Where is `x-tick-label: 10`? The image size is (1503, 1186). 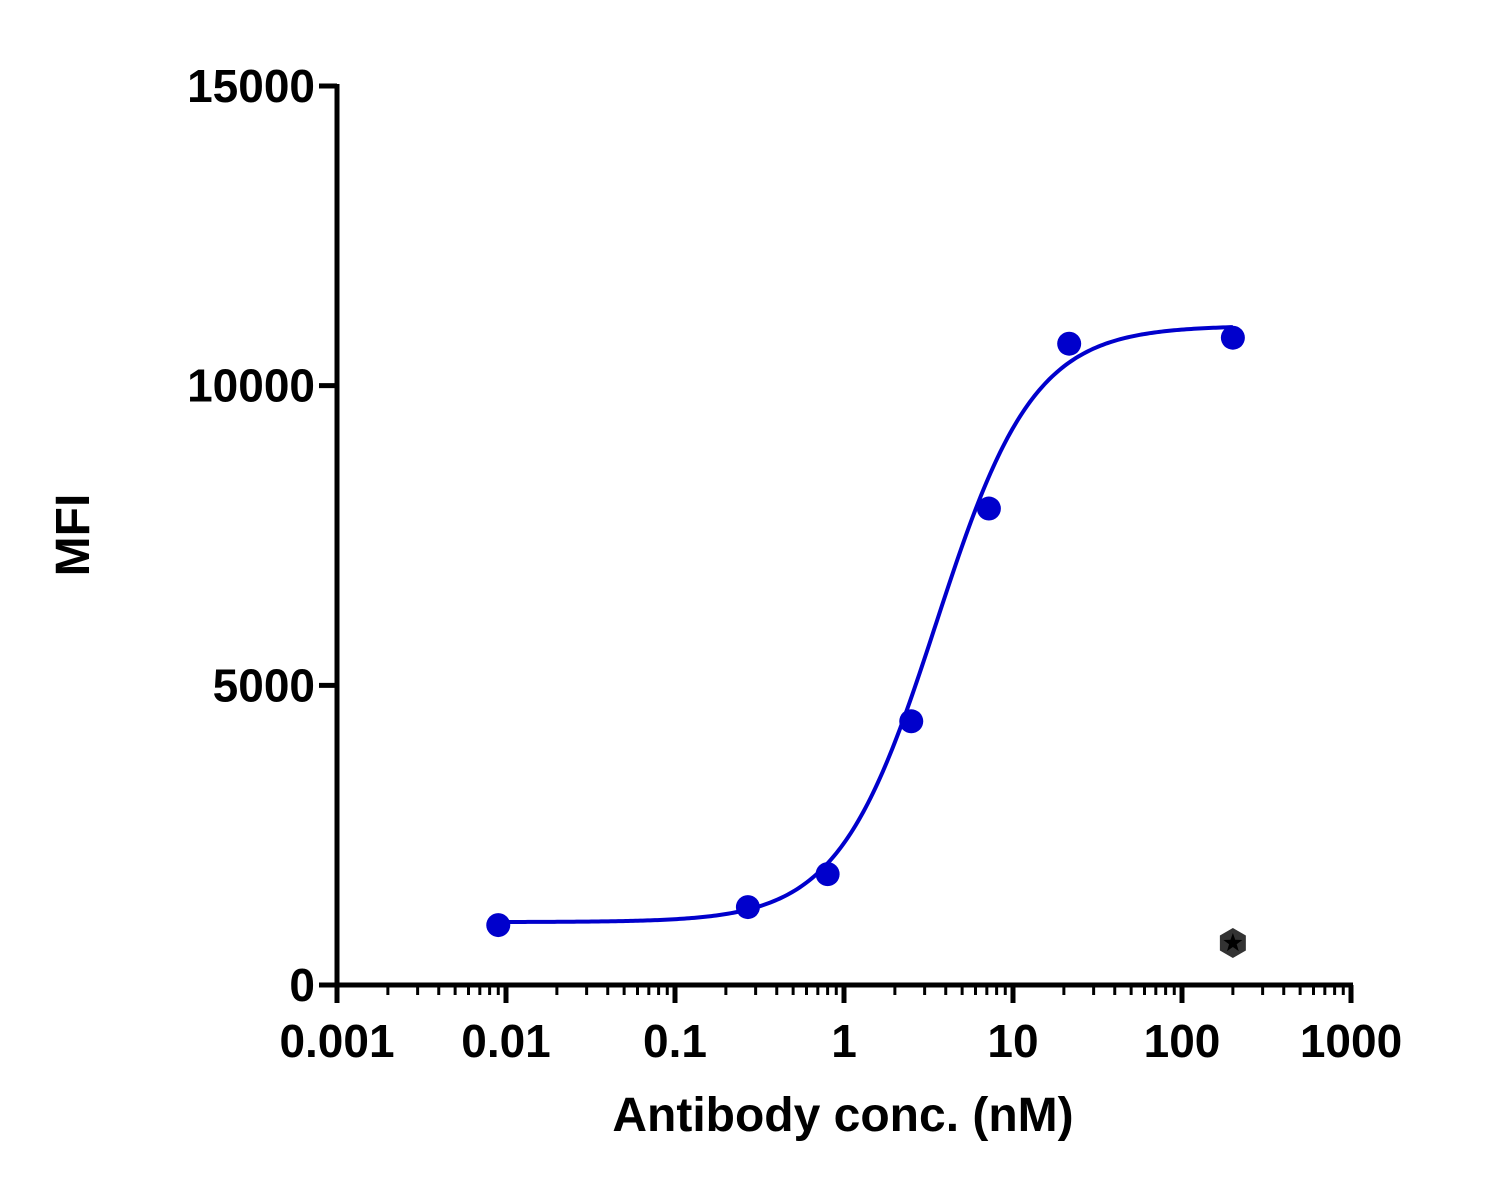 x-tick-label: 10 is located at coordinates (1012, 1041).